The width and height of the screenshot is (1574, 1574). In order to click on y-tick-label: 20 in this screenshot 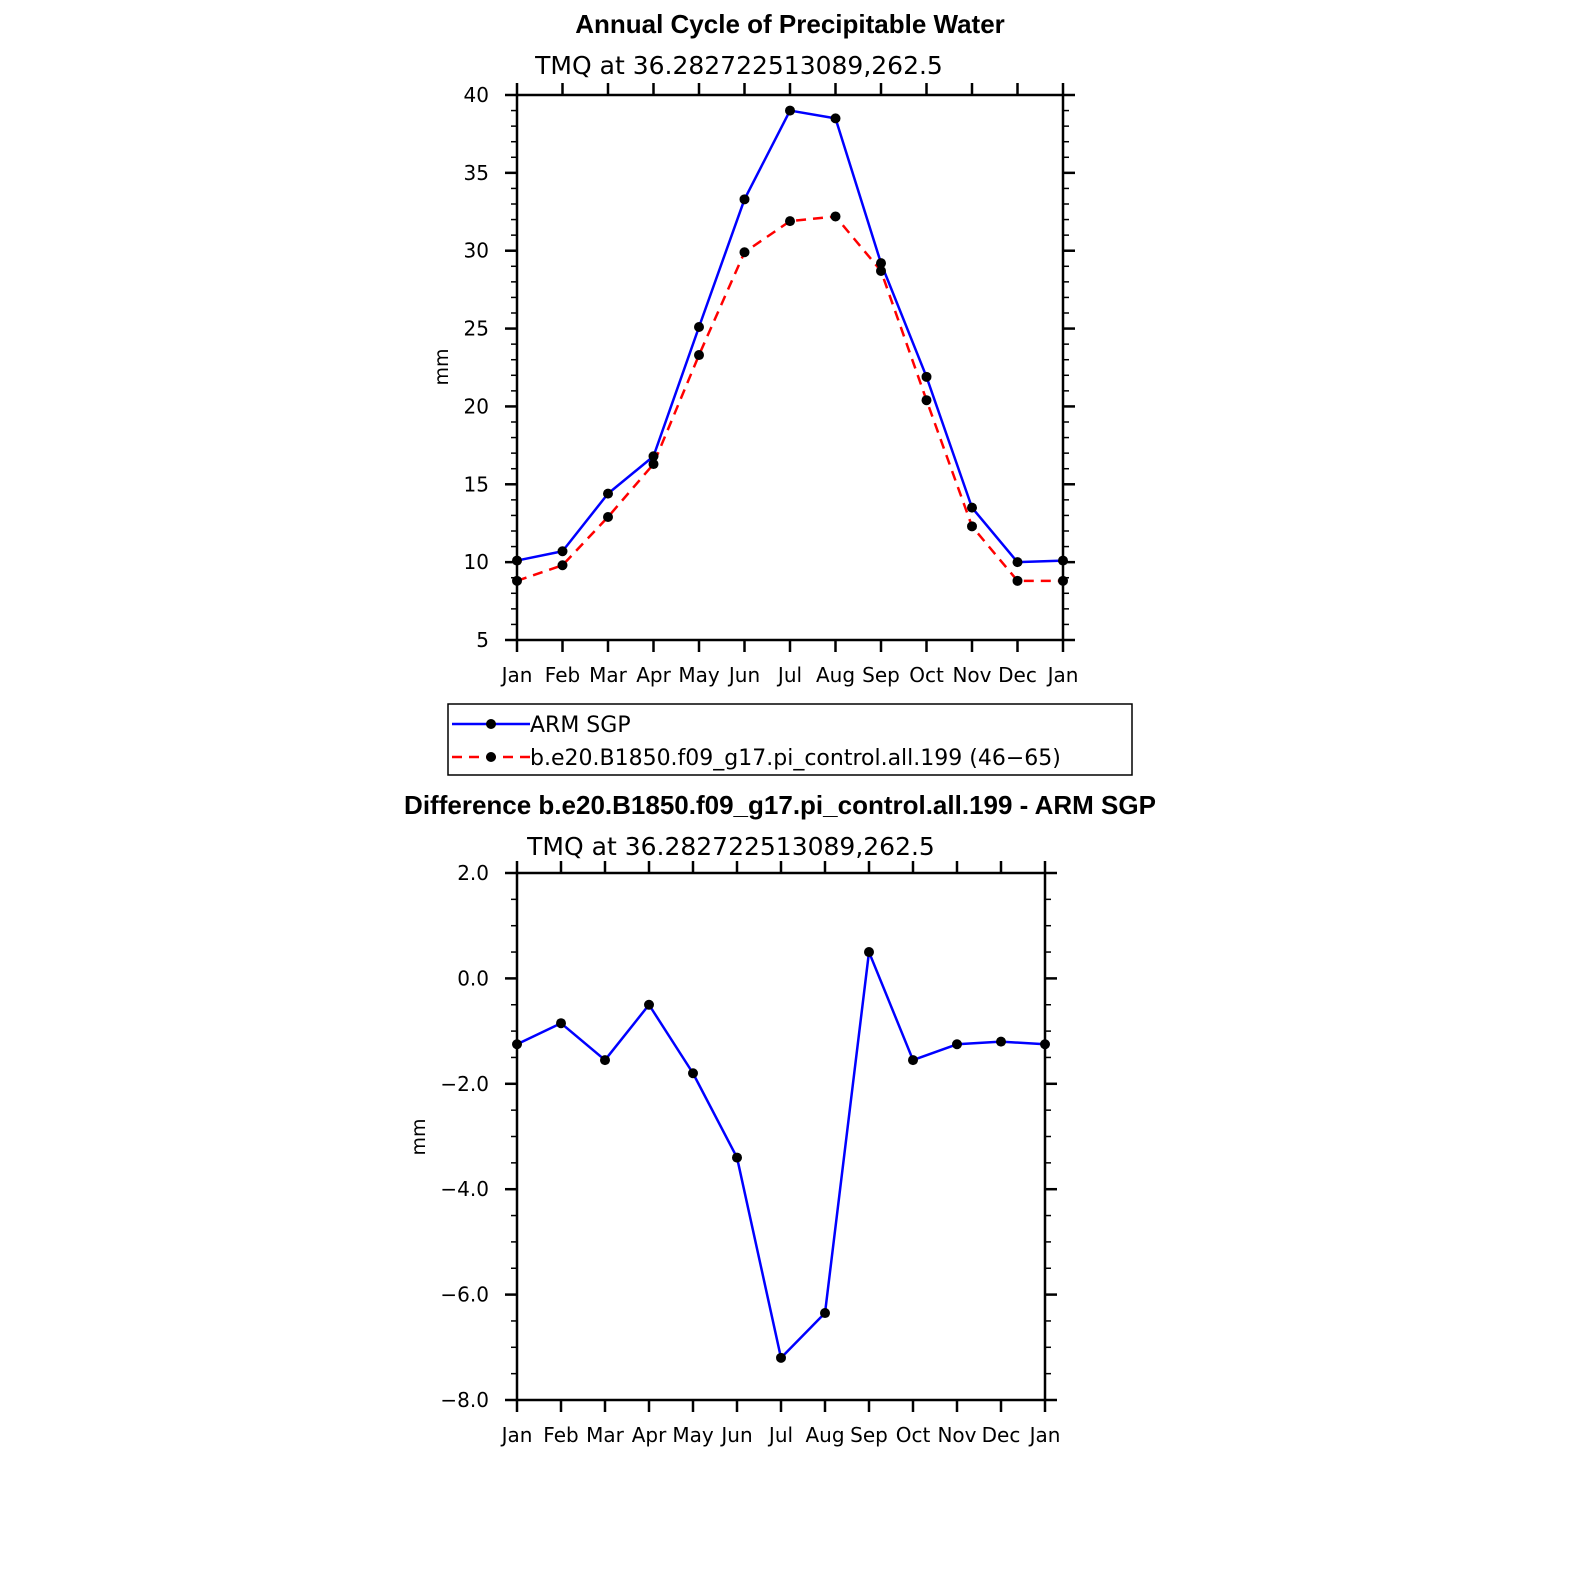, I will do `click(476, 406)`.